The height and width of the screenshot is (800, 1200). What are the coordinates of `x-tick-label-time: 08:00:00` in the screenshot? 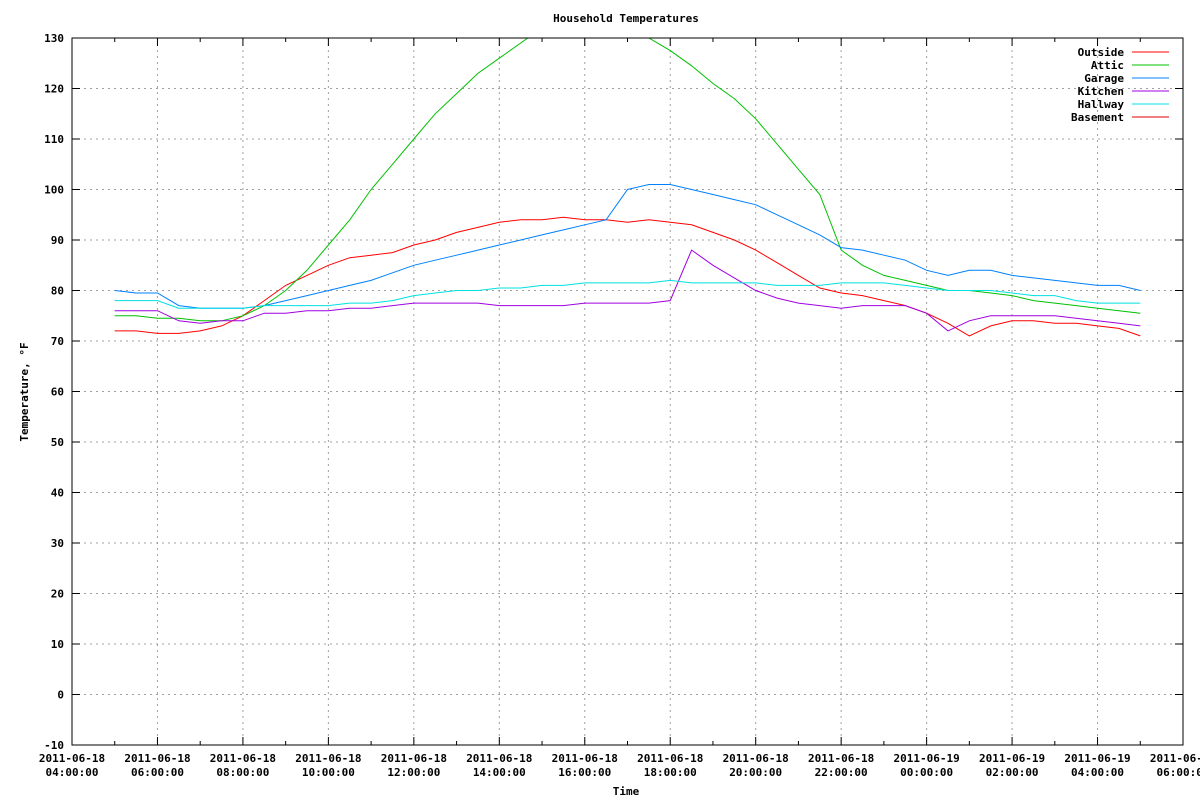 It's located at (242, 772).